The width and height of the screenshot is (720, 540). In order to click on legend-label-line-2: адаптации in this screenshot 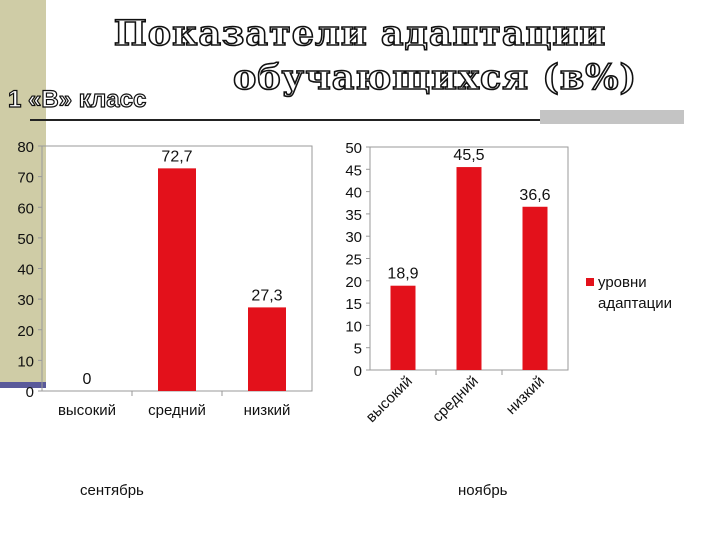, I will do `click(635, 303)`.